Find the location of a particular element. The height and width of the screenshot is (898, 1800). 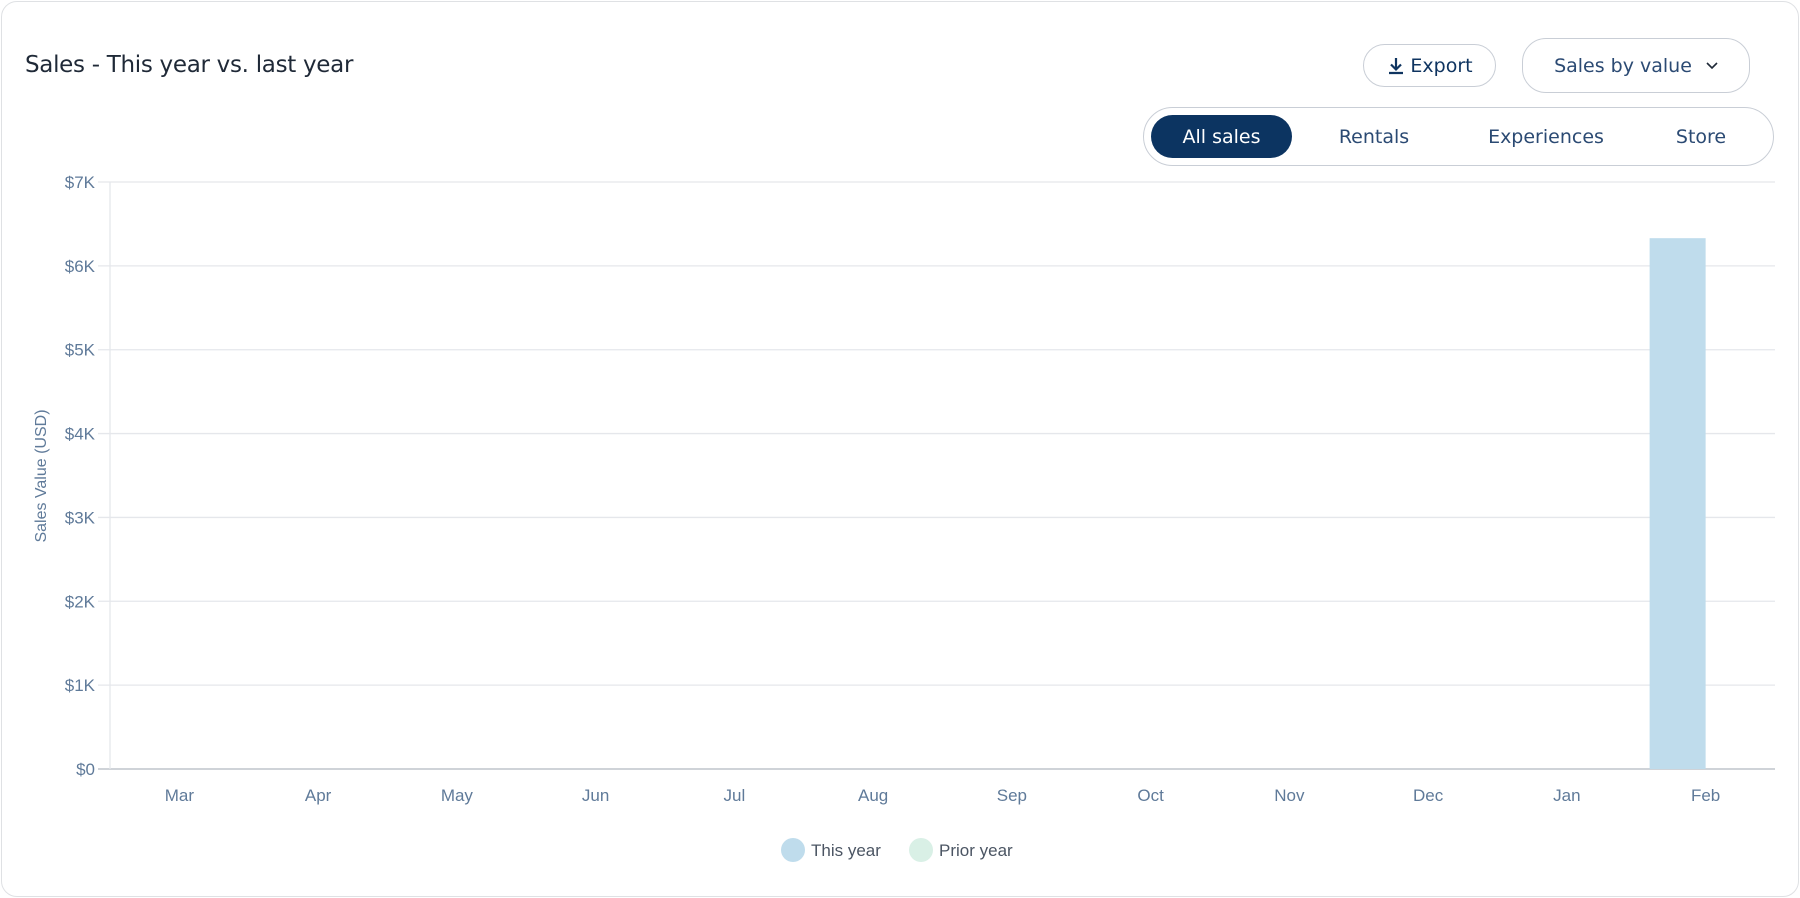

export-button: Export is located at coordinates (1429, 65).